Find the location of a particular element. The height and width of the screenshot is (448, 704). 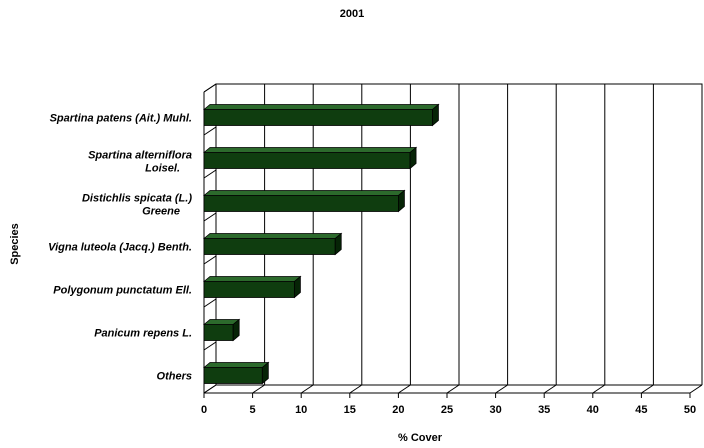

y-category-label: Panicum repens L. is located at coordinates (143, 334).